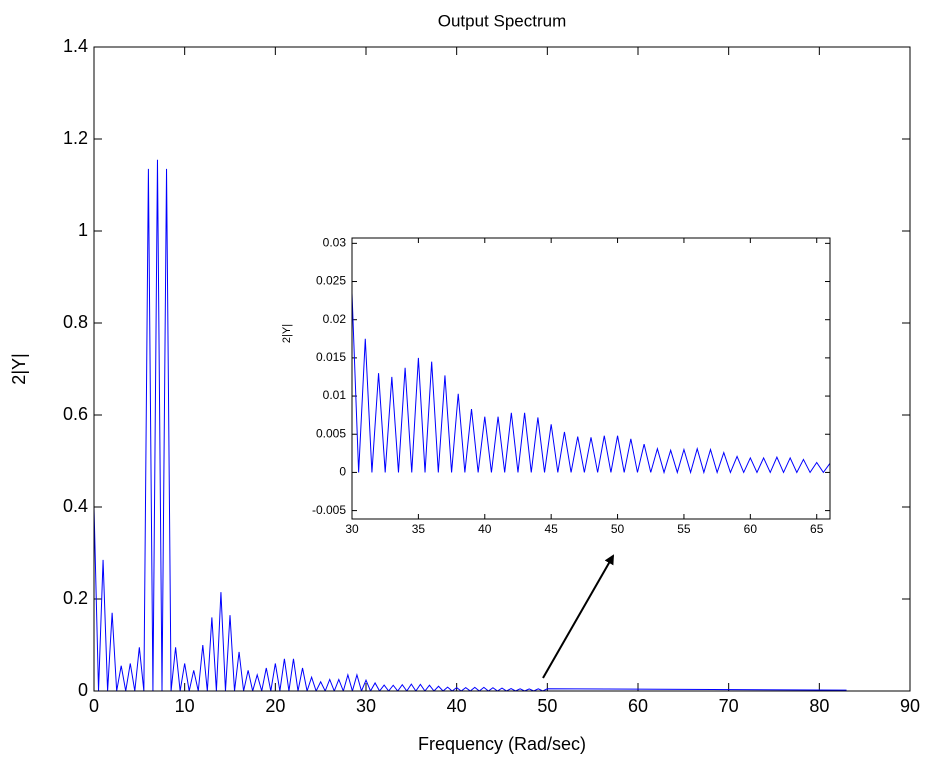  Describe the element at coordinates (75, 598) in the screenshot. I see `y-tick-label: 0.2` at that location.